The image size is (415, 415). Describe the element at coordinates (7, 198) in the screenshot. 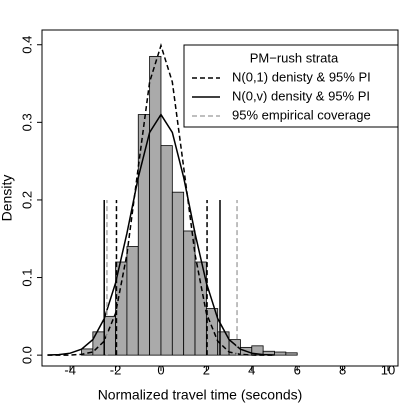

I see `y-axis-label: Density` at that location.